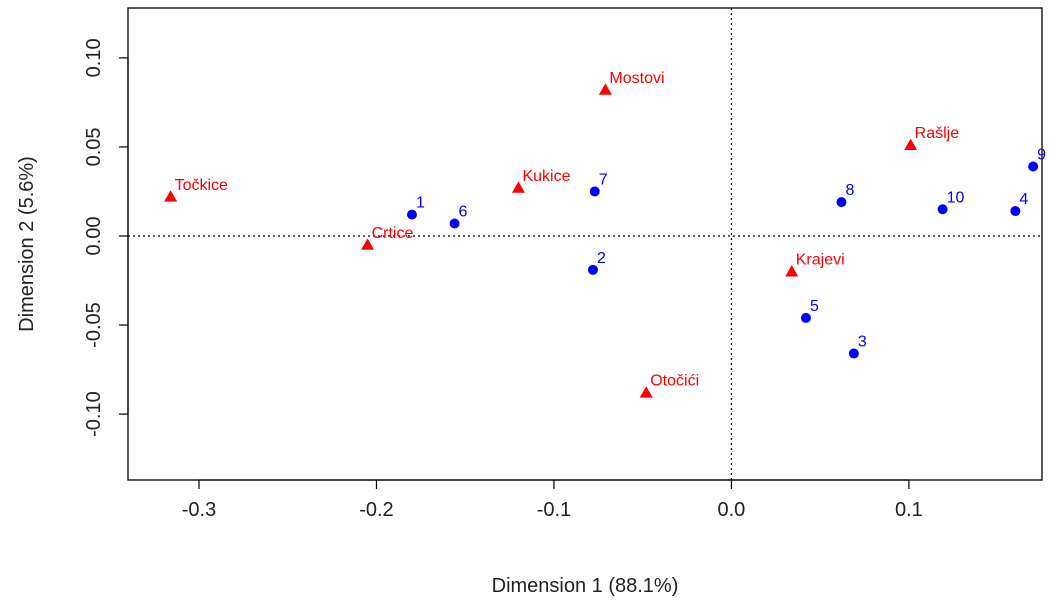  What do you see at coordinates (94, 325) in the screenshot?
I see `y-tick-label: -0.05` at bounding box center [94, 325].